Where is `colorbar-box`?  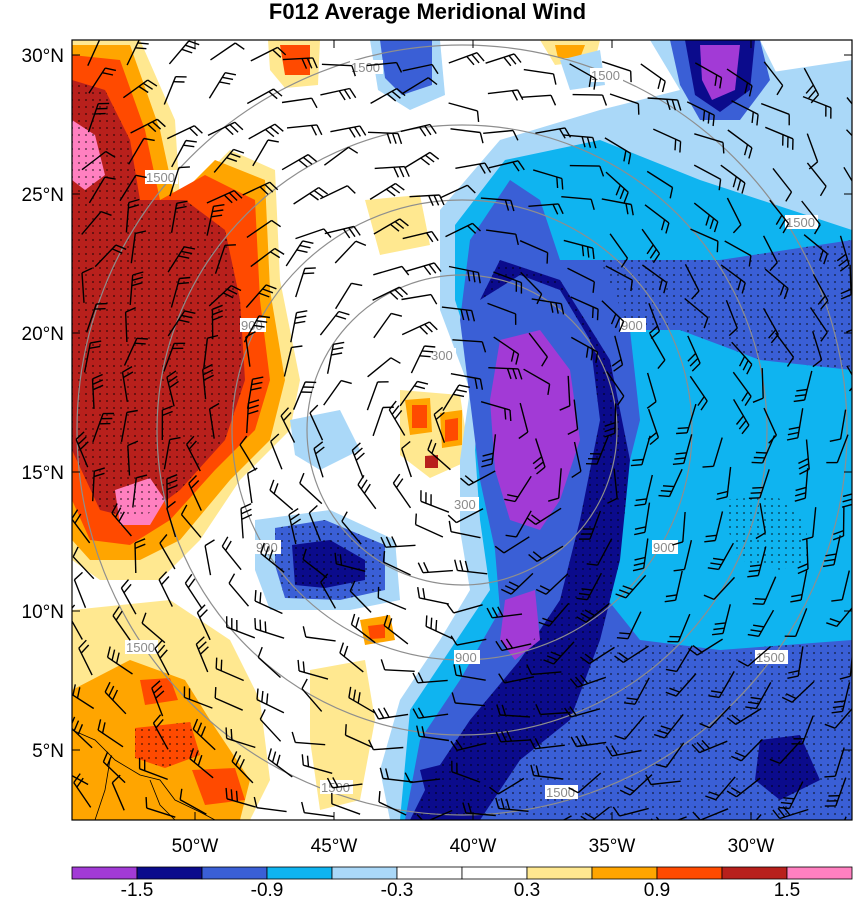 colorbar-box is located at coordinates (819, 873).